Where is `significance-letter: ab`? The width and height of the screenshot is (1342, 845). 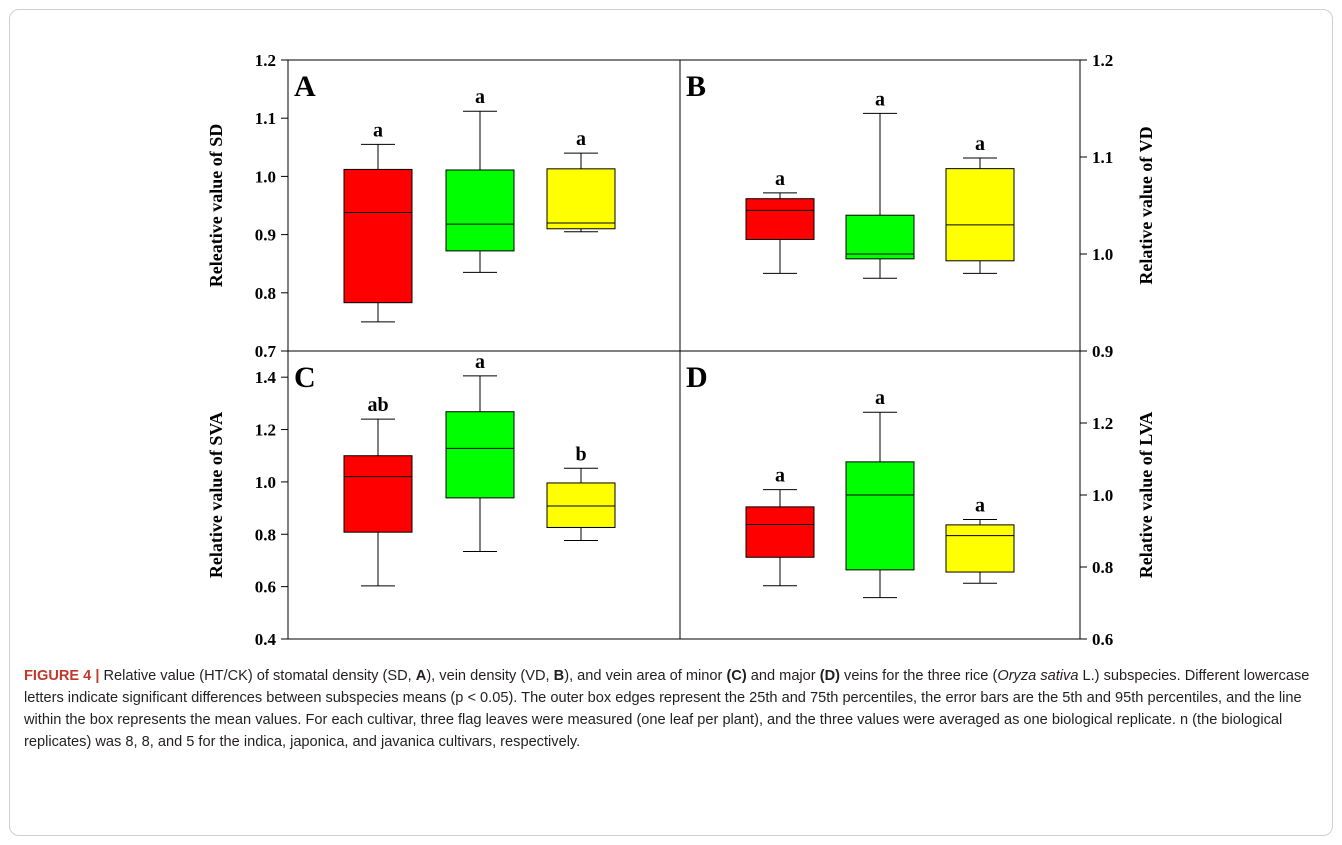
significance-letter: ab is located at coordinates (377, 405).